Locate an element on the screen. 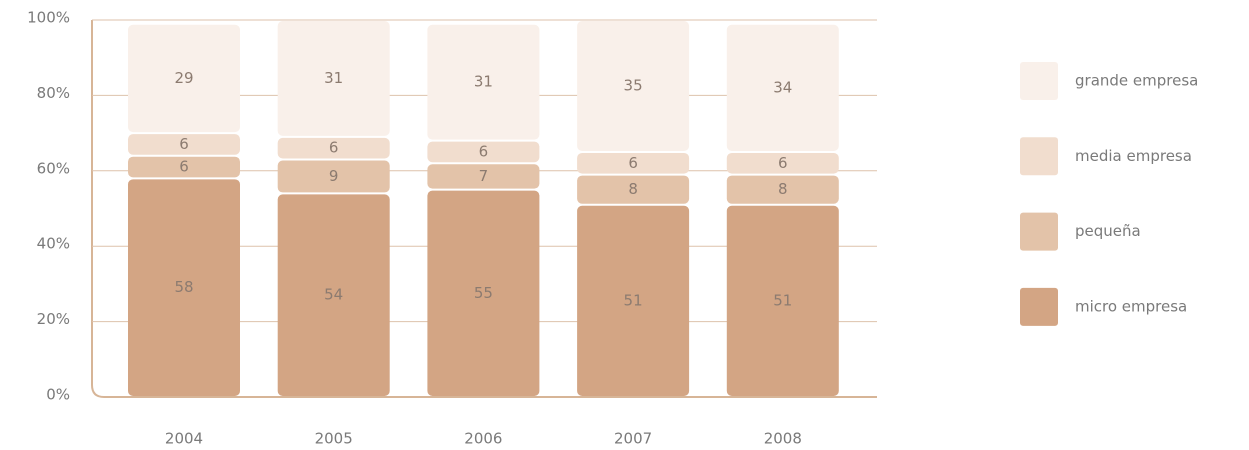 The height and width of the screenshot is (450, 1249). x-tick-label: 2004 is located at coordinates (184, 439).